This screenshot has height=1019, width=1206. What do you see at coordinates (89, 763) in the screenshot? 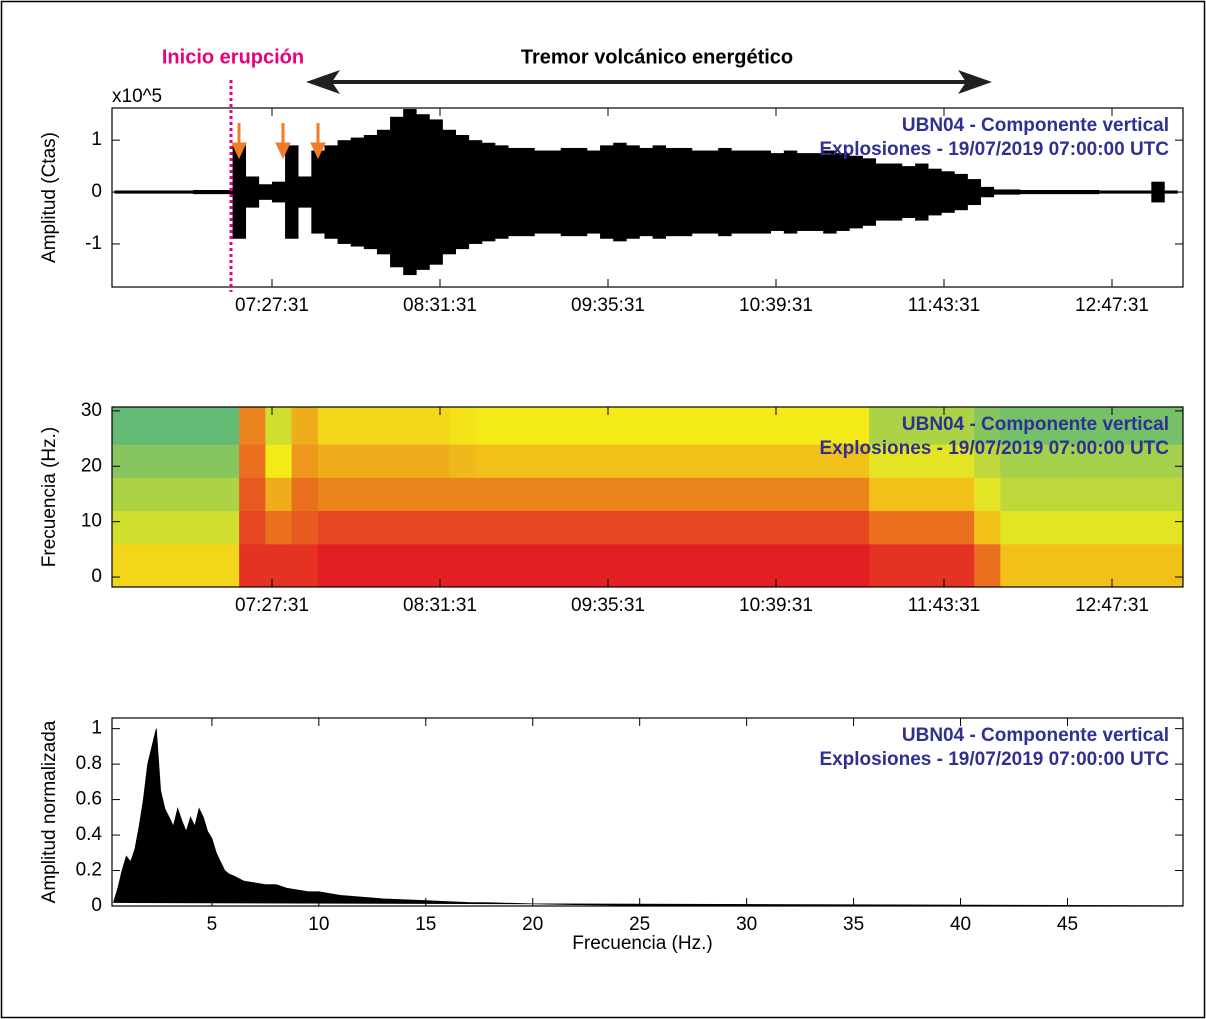
I see `y-tick-label: 0.8` at bounding box center [89, 763].